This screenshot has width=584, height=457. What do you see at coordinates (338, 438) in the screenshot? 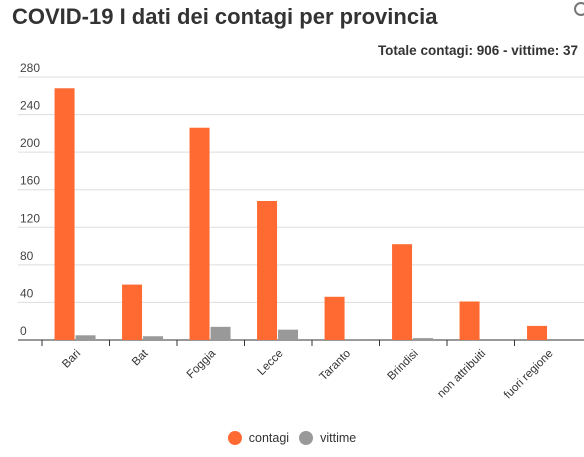
I see `legend-label-vittime: vittime` at bounding box center [338, 438].